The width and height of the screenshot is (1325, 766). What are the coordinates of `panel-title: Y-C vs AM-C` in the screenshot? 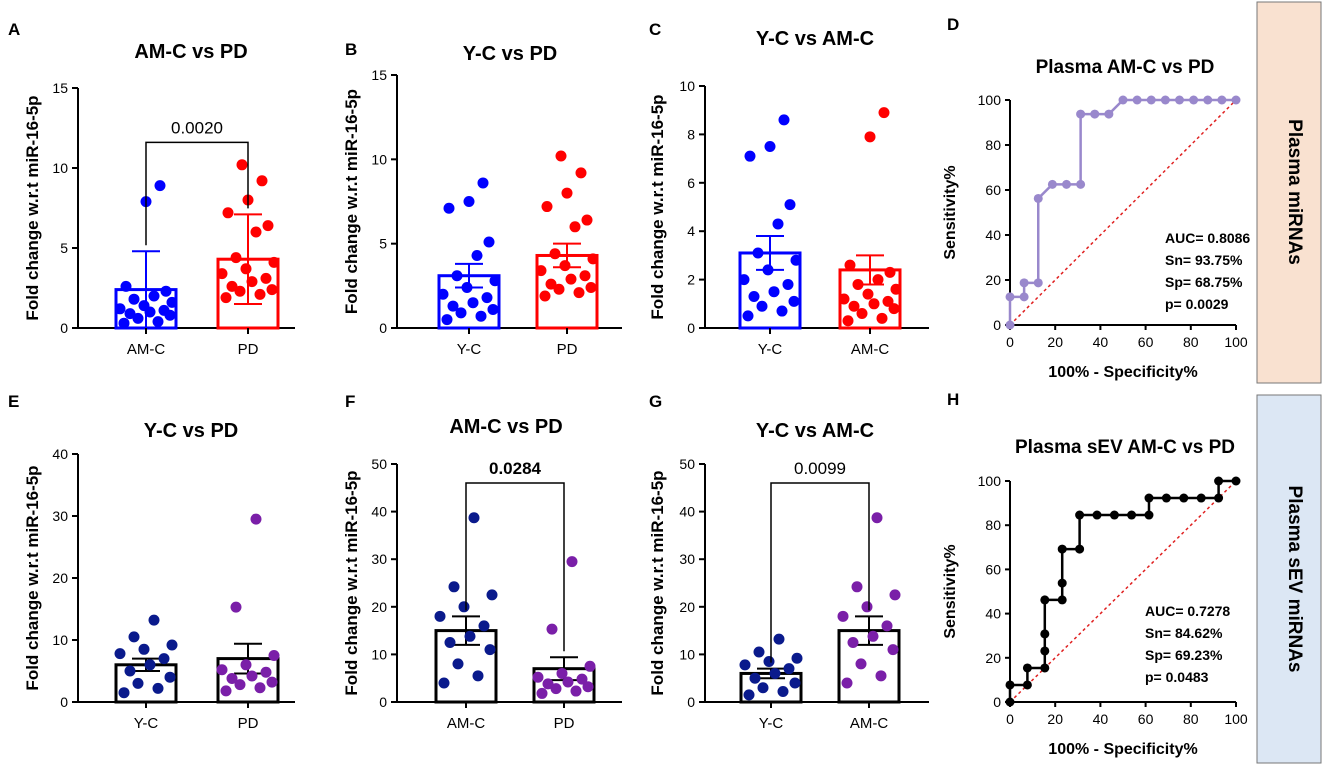 It's located at (815, 431).